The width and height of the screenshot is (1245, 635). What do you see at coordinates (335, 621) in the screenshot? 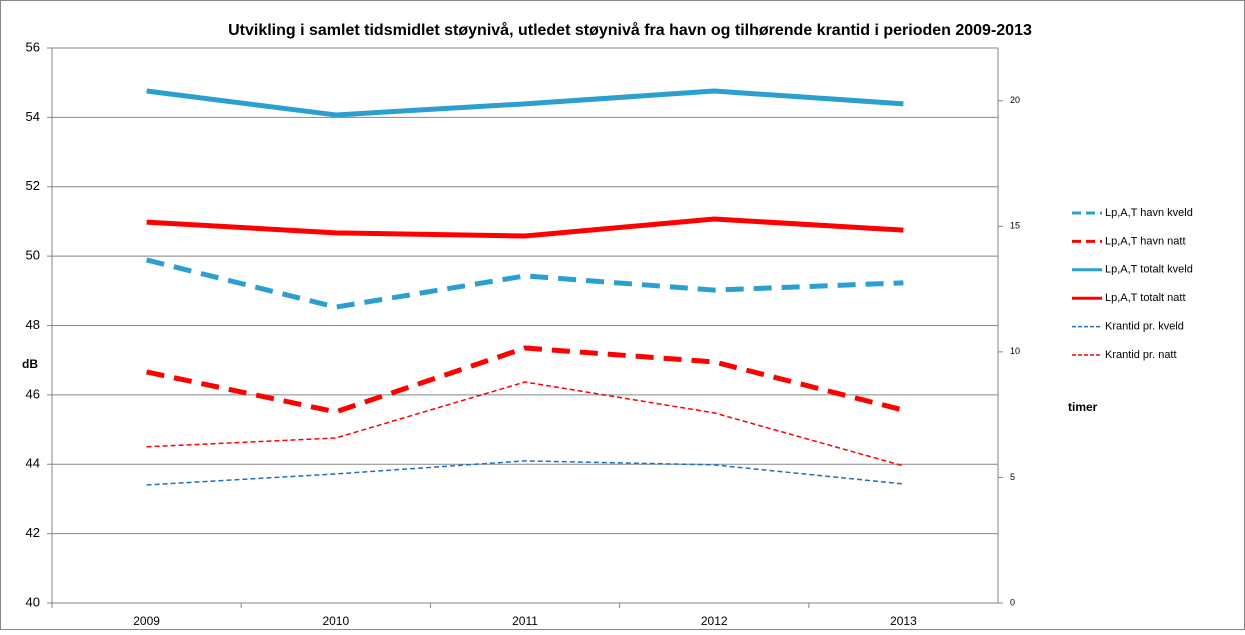
I see `x-tick-label: 2010` at bounding box center [335, 621].